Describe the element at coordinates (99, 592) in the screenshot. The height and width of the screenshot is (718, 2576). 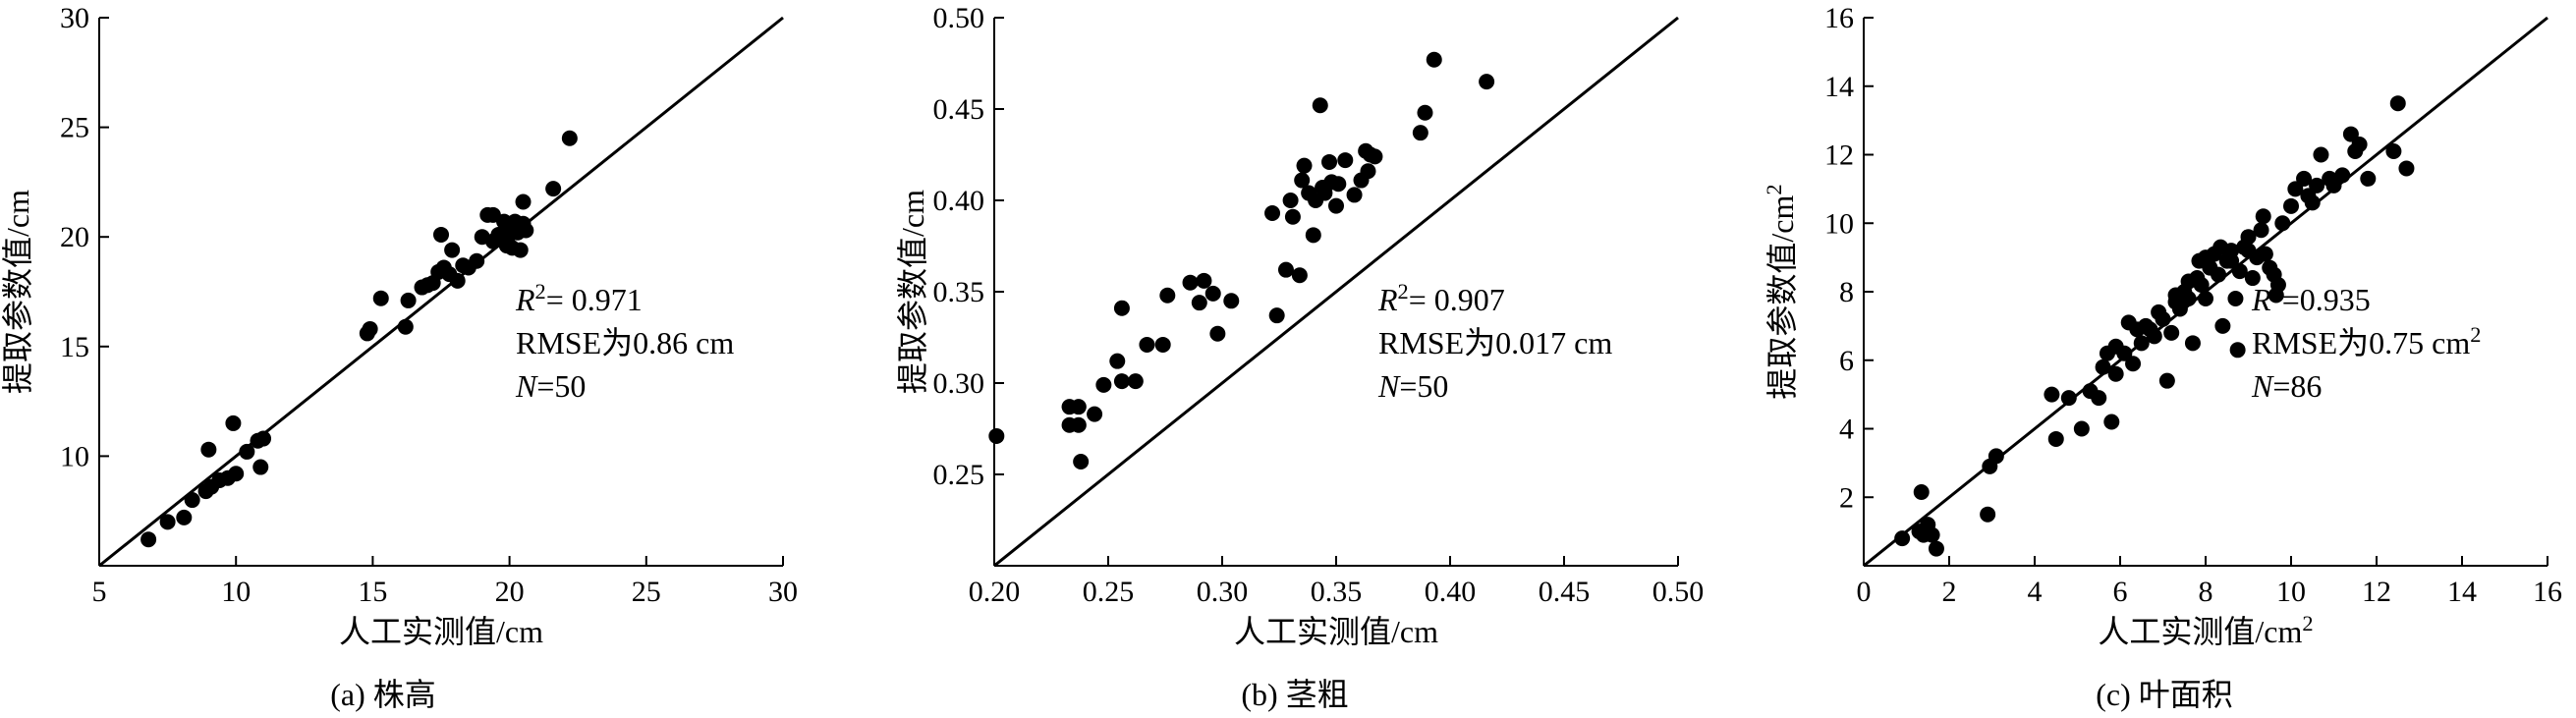
I see `x-tick-label: 5` at that location.